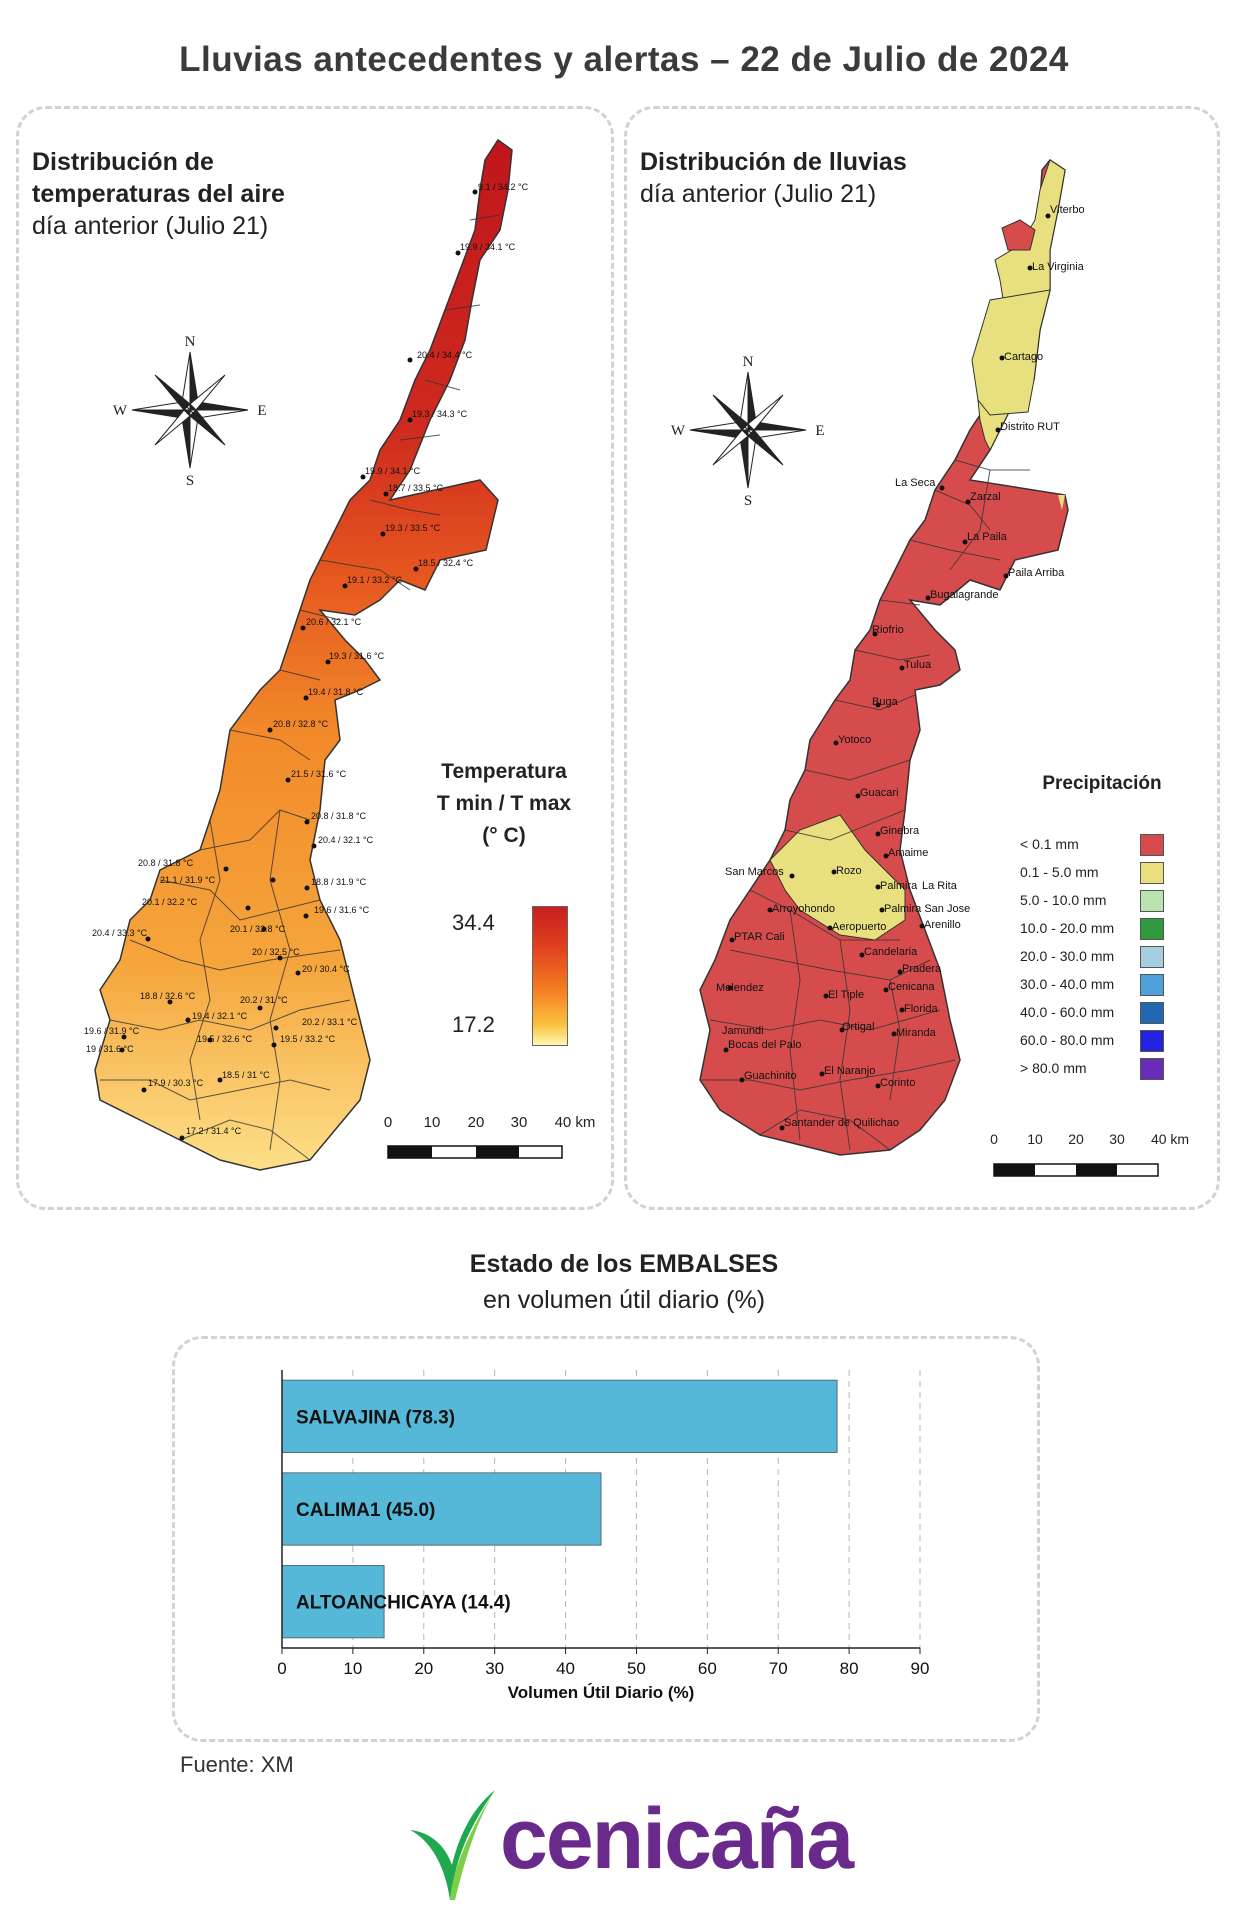  Describe the element at coordinates (624, 1300) in the screenshot. I see `chart-title-line2: en volumen útil diario (%)` at that location.